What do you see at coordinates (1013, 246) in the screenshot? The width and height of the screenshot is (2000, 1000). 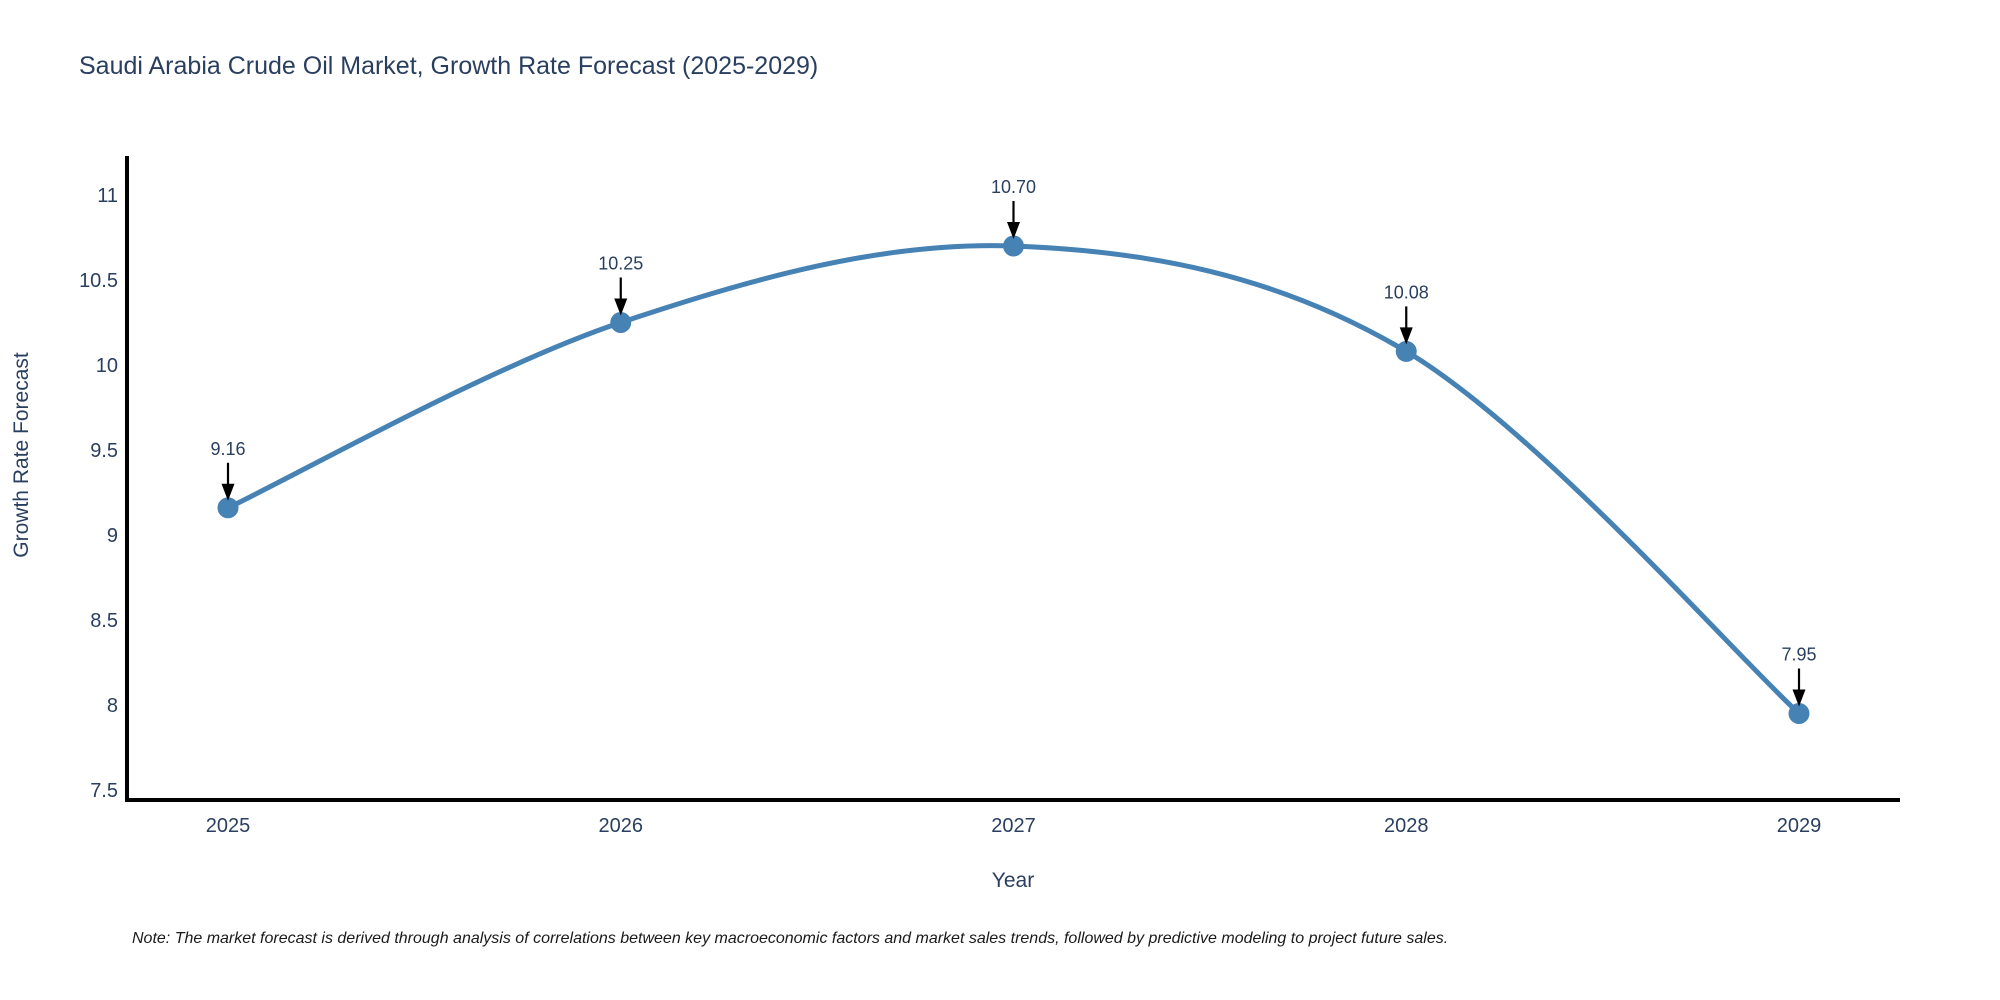 I see `data-point-2027` at bounding box center [1013, 246].